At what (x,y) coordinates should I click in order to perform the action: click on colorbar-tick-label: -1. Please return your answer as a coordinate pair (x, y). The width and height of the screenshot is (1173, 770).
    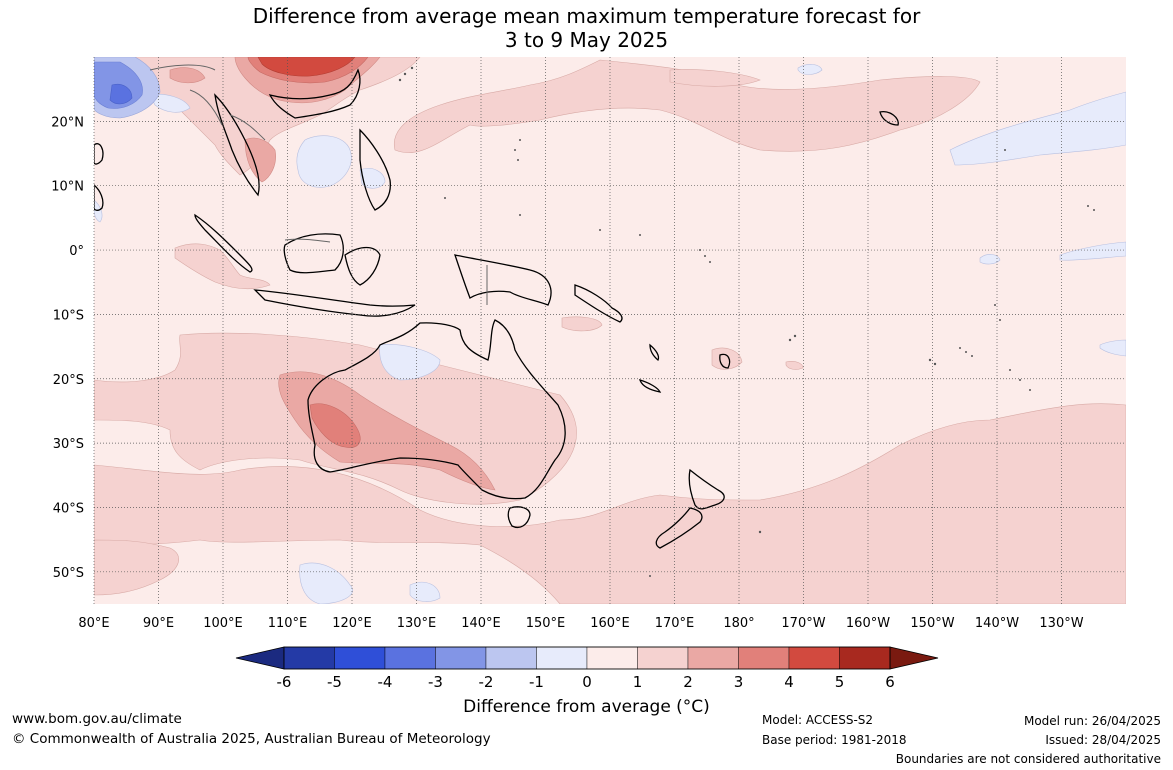
    Looking at the image, I should click on (536, 682).